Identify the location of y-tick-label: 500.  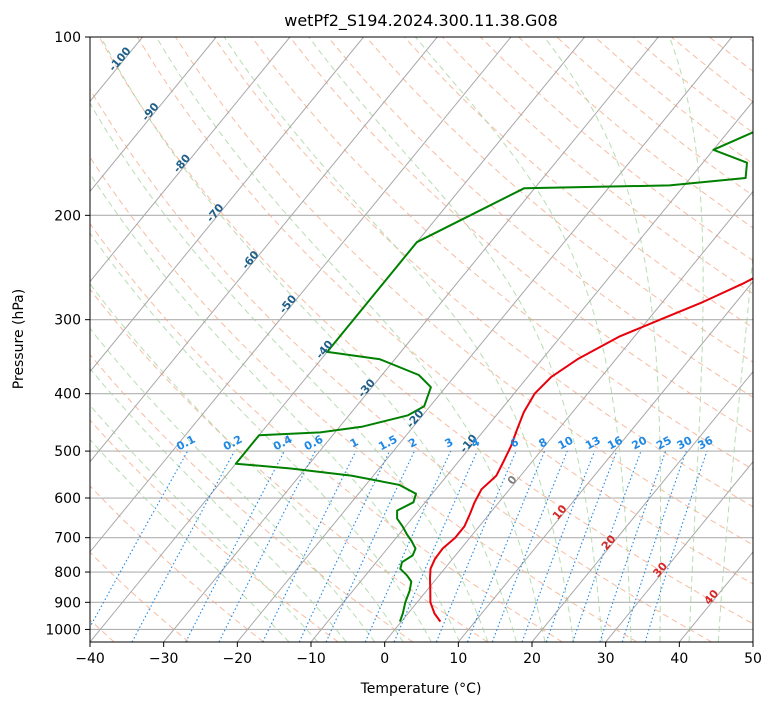
(67, 452).